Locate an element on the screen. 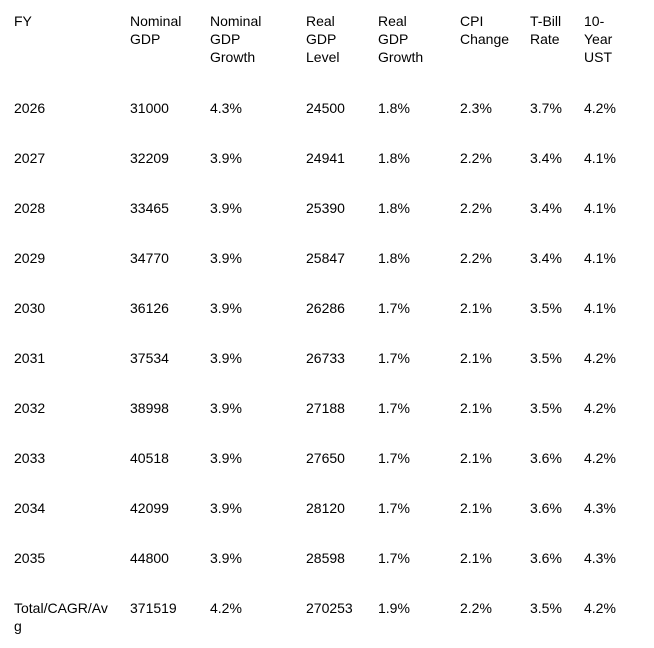 The image size is (654, 648). table-cell: 270253 is located at coordinates (329, 608).